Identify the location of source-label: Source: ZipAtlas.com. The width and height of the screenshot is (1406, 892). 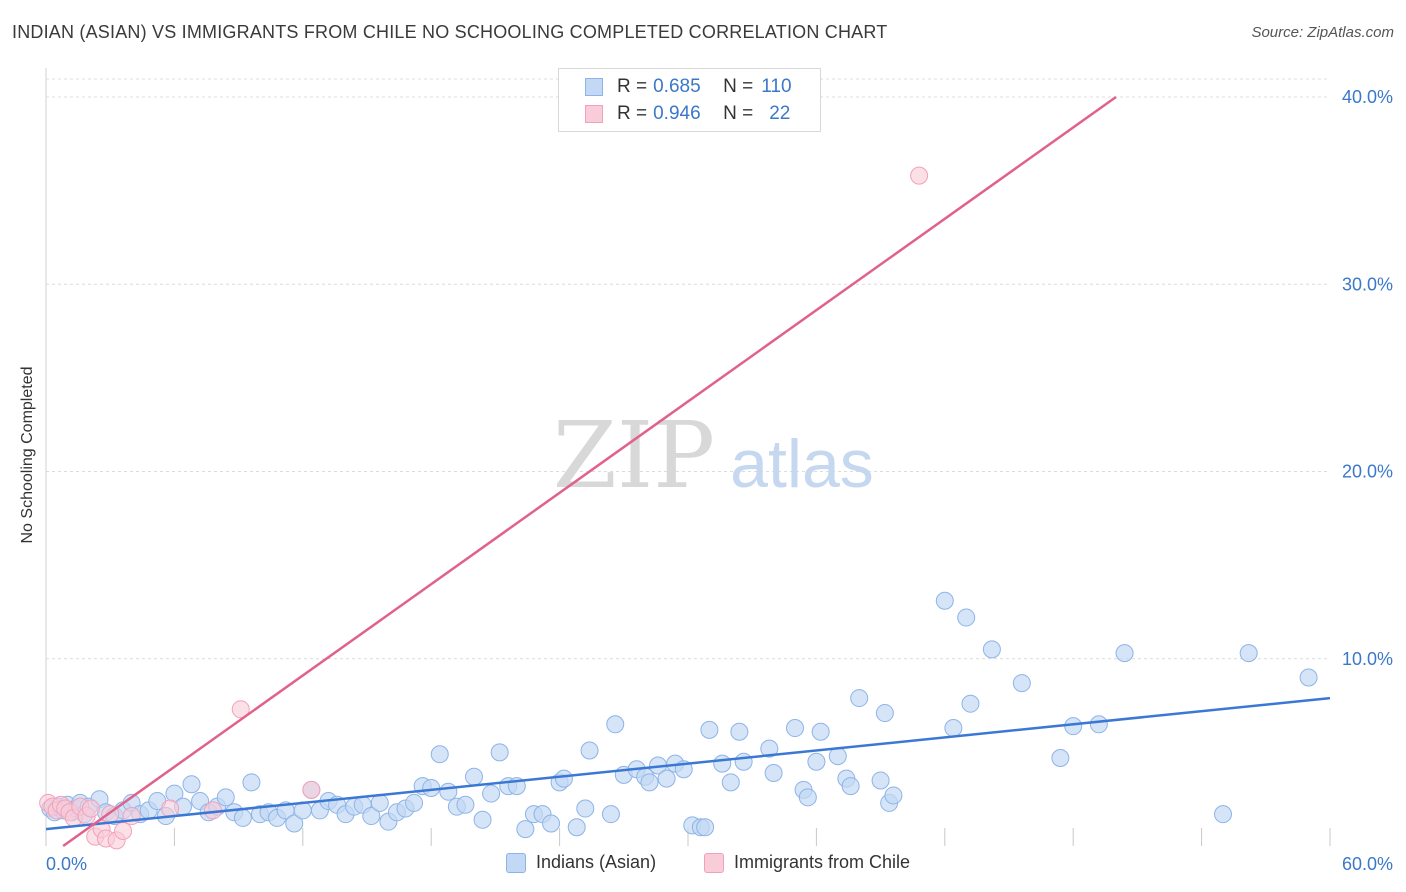
(1322, 32).